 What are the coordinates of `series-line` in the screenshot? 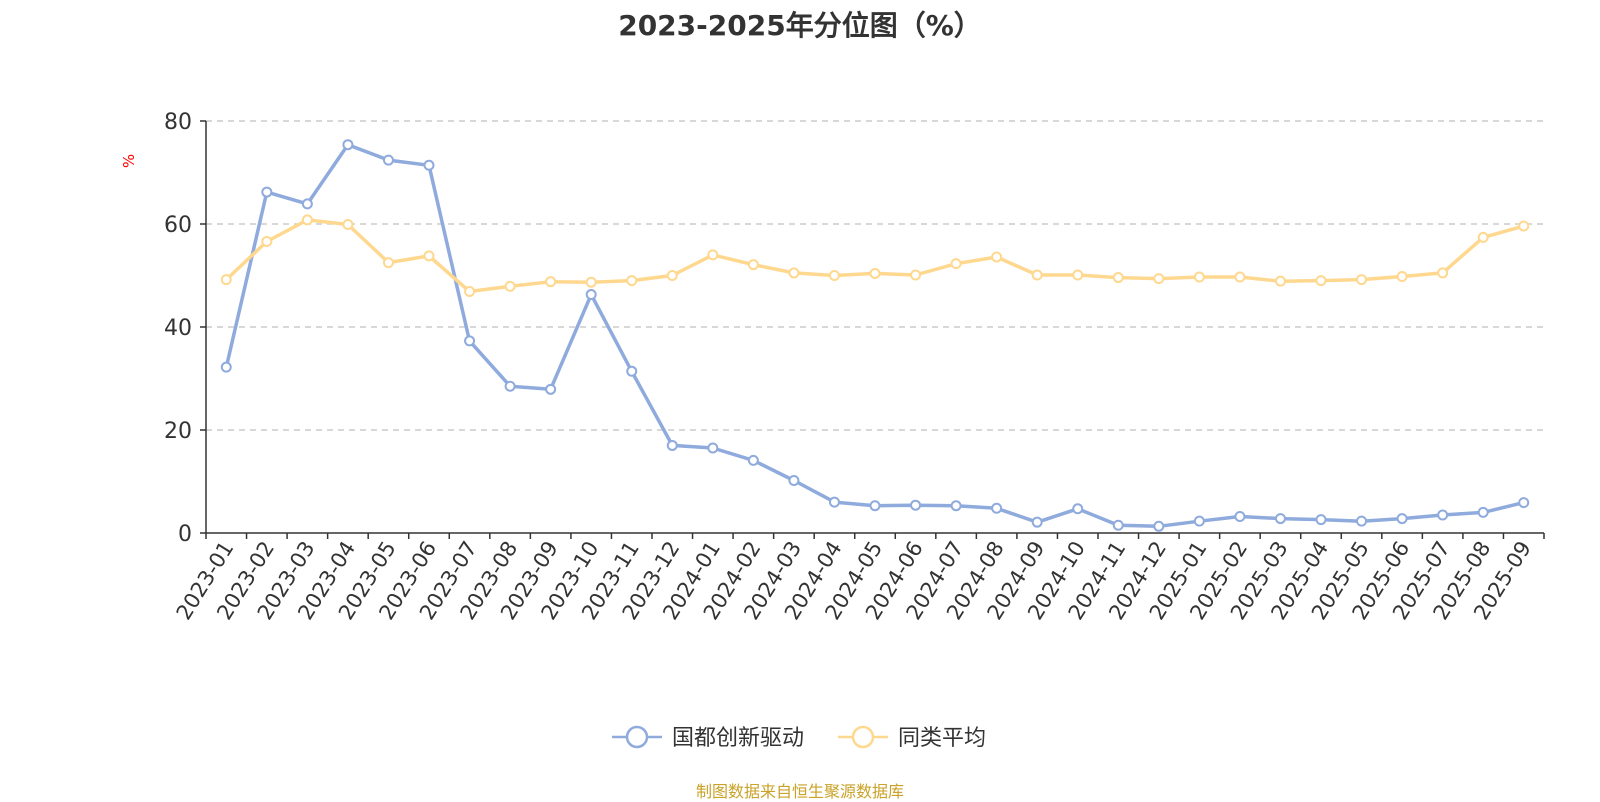 It's located at (875, 256).